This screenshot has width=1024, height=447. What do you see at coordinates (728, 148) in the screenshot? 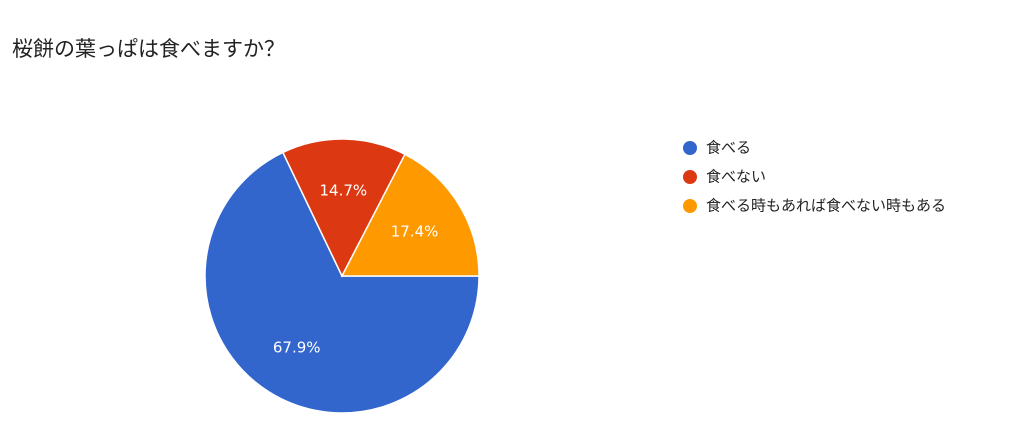
I see `legend-label: 食べる` at bounding box center [728, 148].